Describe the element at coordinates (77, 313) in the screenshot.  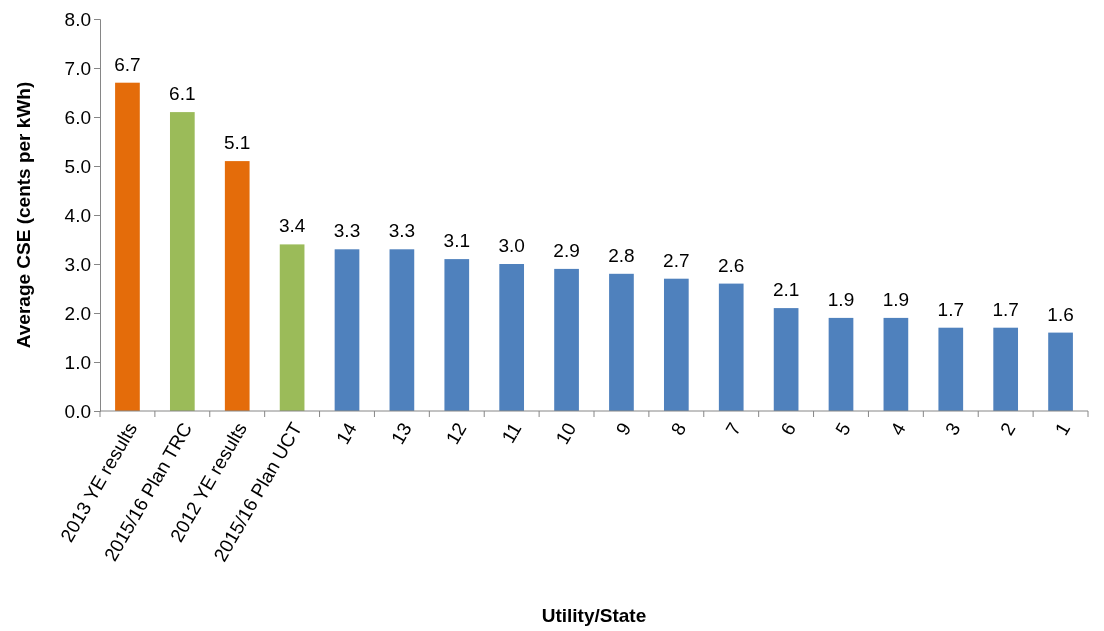
I see `y-tick-label: 2.0` at that location.